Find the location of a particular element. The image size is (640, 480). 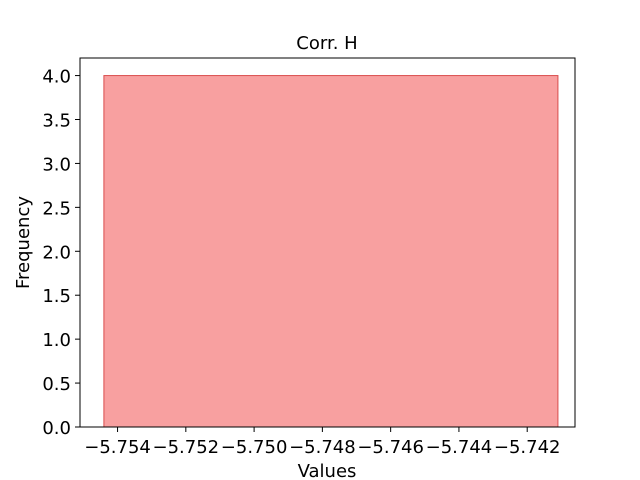

x-tick-label: −5.742 is located at coordinates (527, 447).